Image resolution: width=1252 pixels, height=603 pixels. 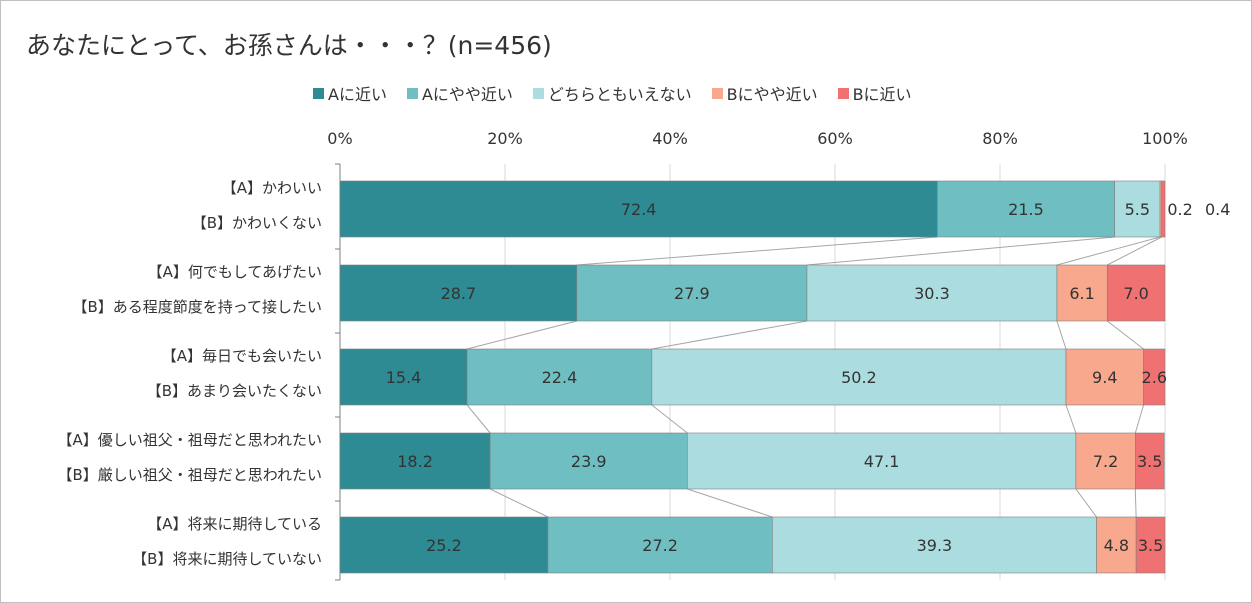 What do you see at coordinates (339, 138) in the screenshot?
I see `x-tick-label: 0%` at bounding box center [339, 138].